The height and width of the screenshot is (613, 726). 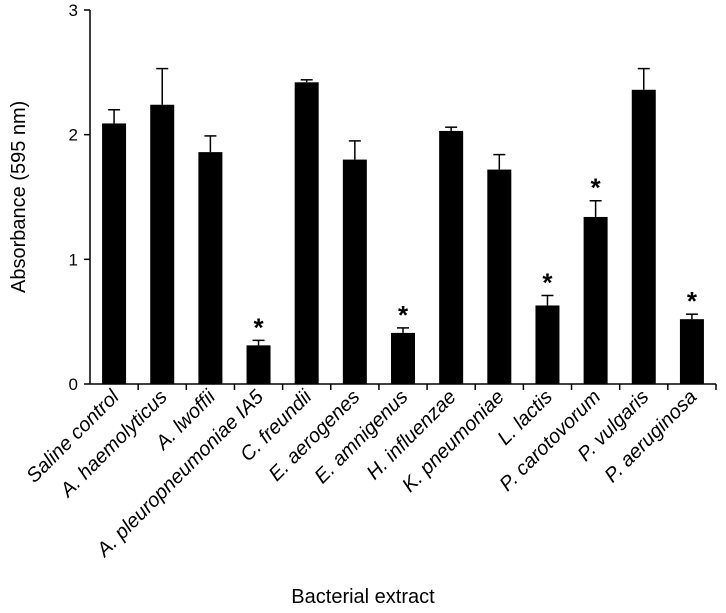 What do you see at coordinates (73, 384) in the screenshot?
I see `y-tick-label: 0` at bounding box center [73, 384].